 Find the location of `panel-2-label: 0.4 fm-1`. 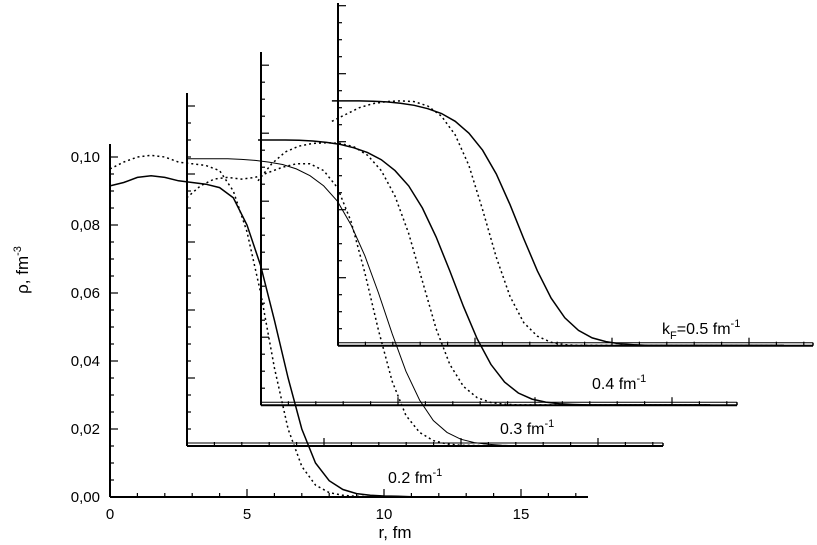

panel-2-label: 0.4 fm-1 is located at coordinates (619, 383).